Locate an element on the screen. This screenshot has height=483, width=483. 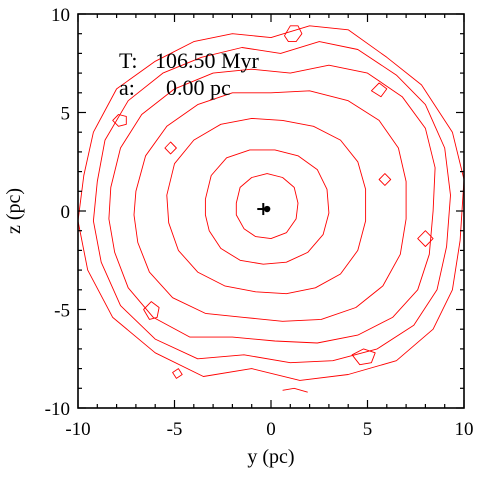
x-axis-title: y (pc) is located at coordinates (270, 457).